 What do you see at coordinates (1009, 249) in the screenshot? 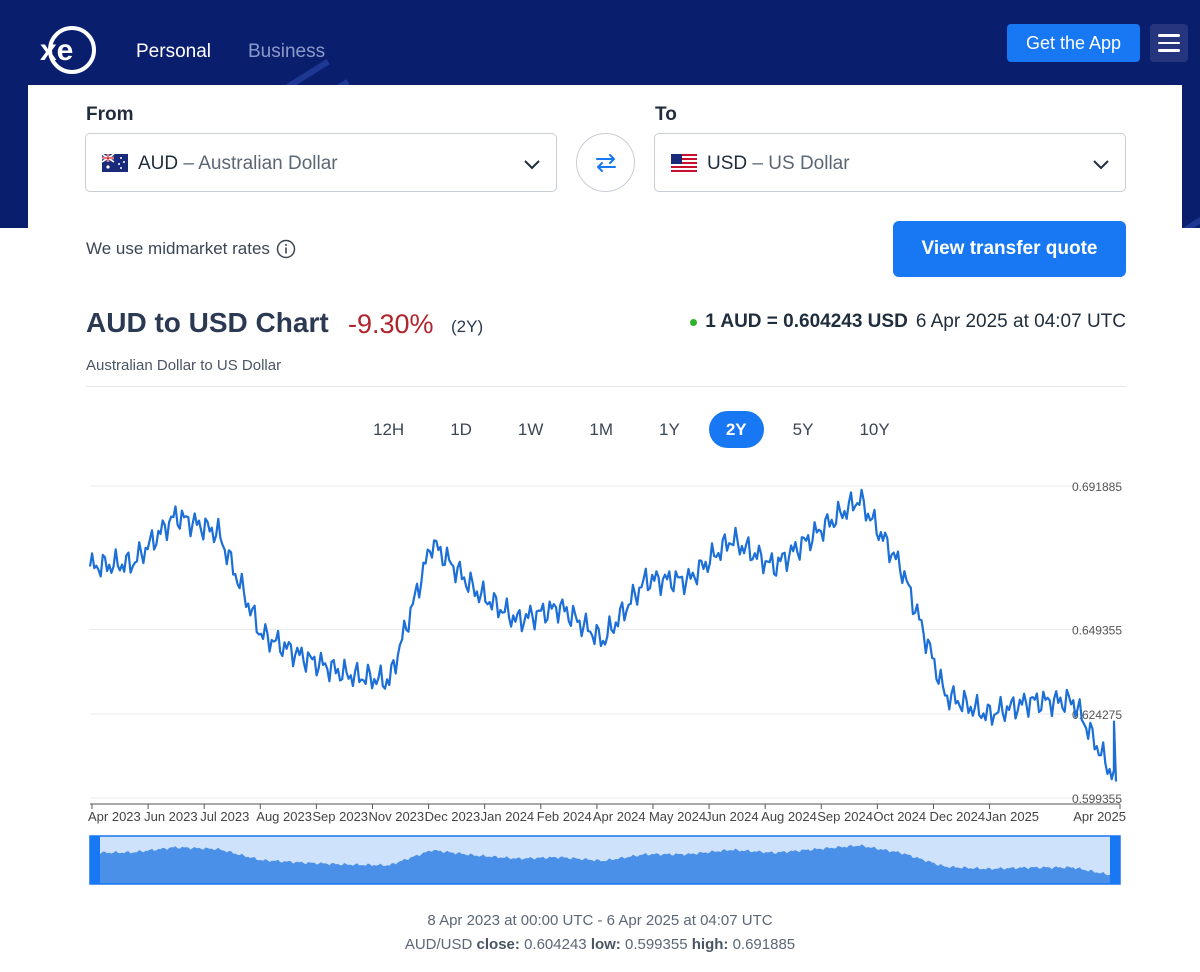
I see `view-transfer-quote-button: View transfer quote` at bounding box center [1009, 249].